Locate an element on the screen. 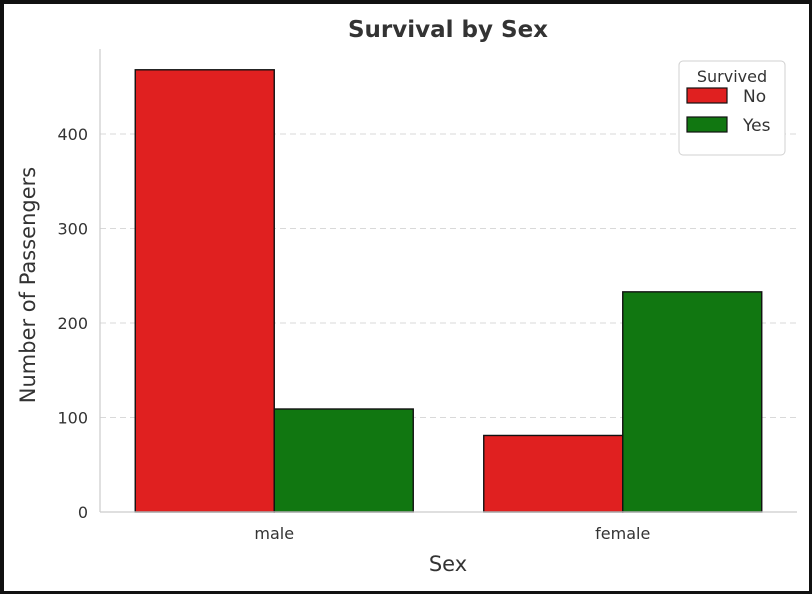 Image resolution: width=812 pixels, height=594 pixels. y-tick-label: 300 is located at coordinates (72, 229).